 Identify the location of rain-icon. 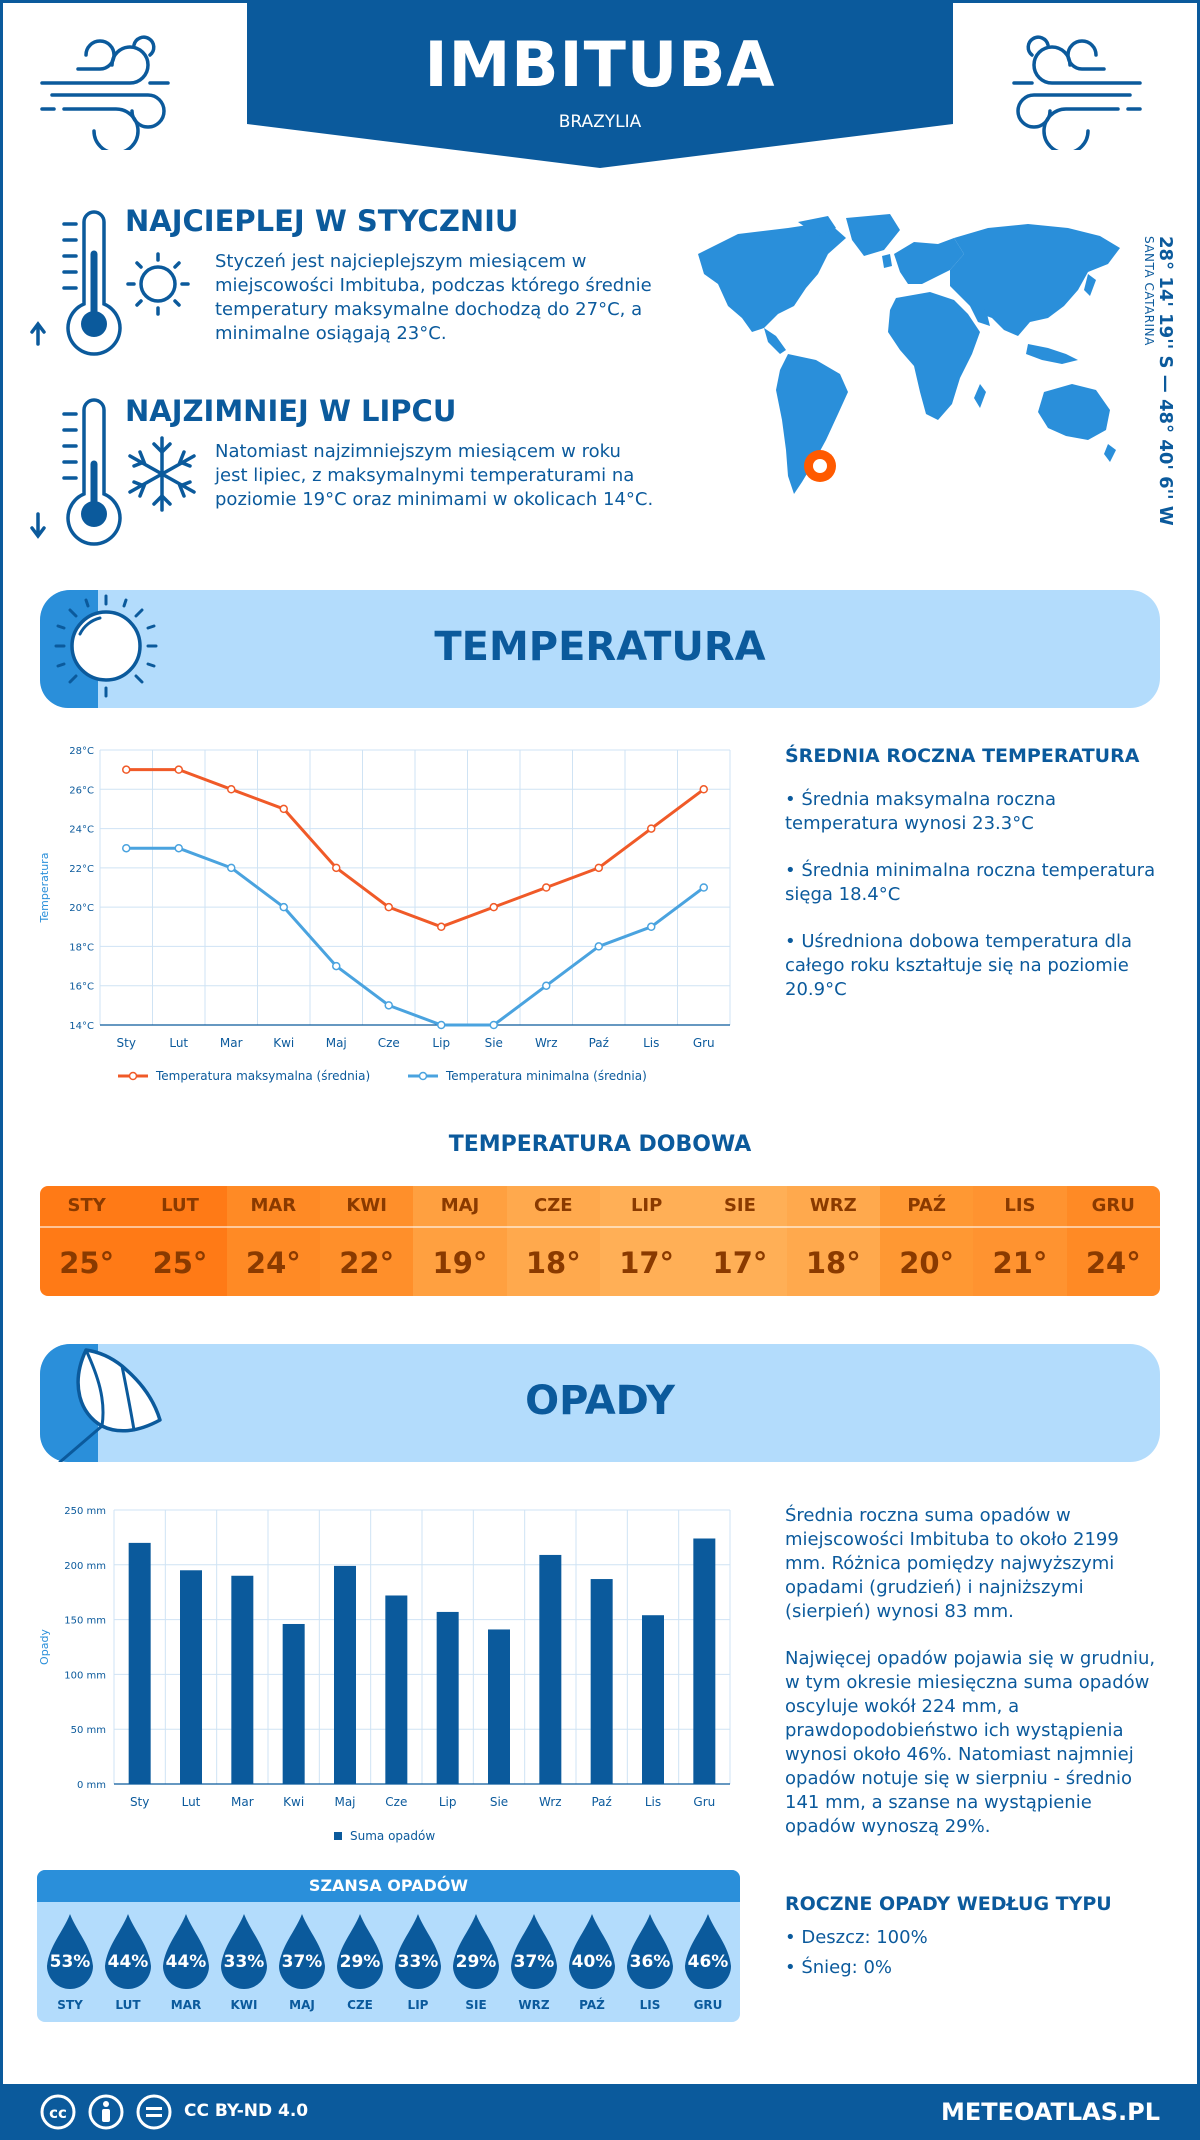
(101, 1403).